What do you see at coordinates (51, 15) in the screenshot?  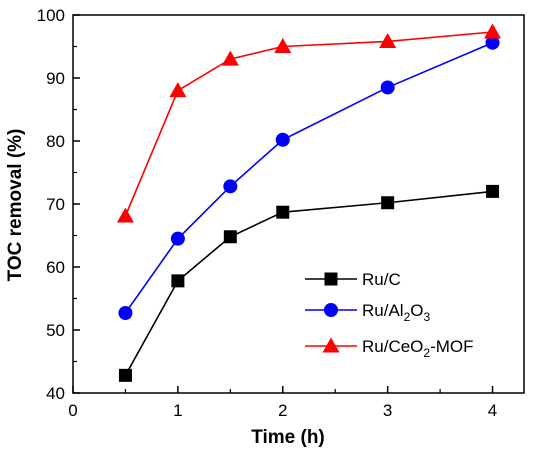 I see `y-tick-label: 100` at bounding box center [51, 15].